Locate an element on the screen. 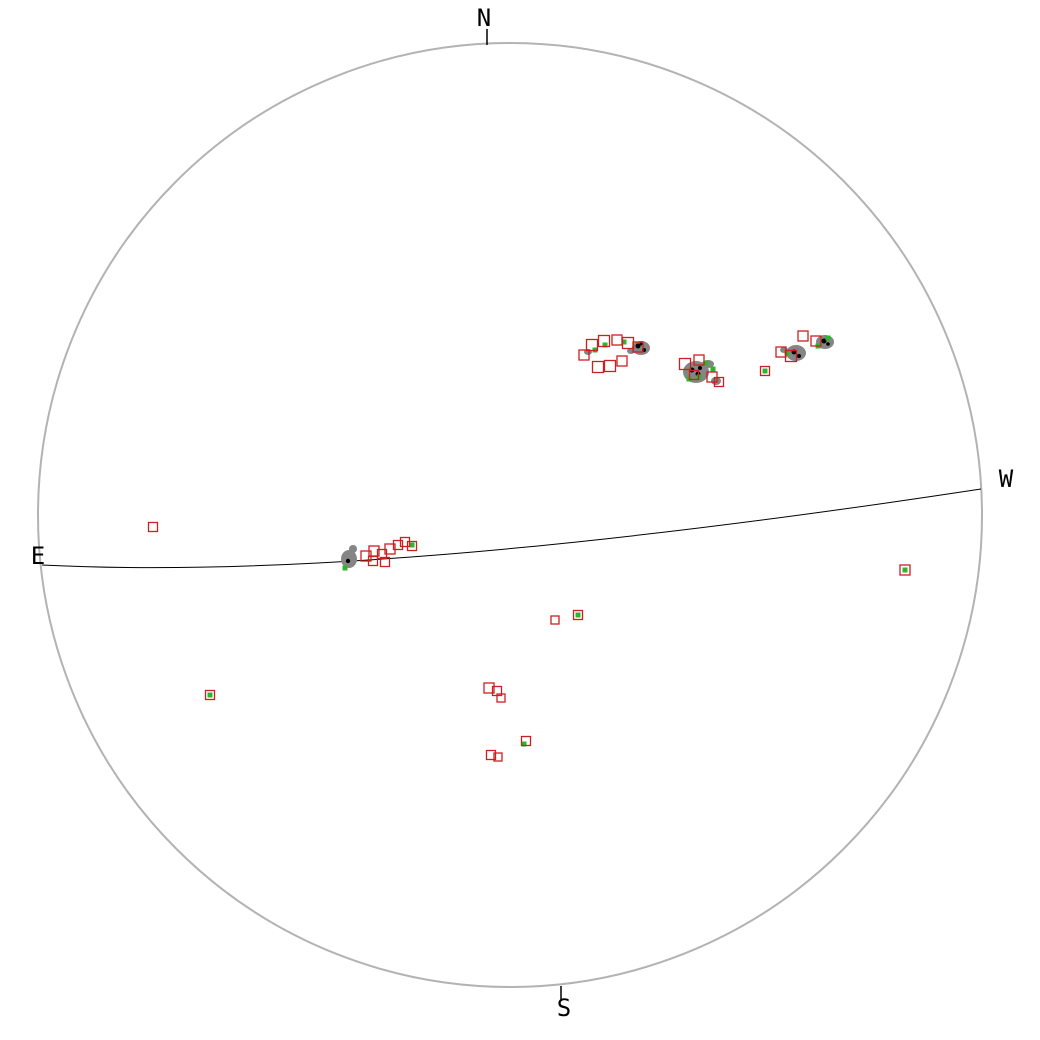 The height and width of the screenshot is (1040, 1040). umbra-dots is located at coordinates (587, 451).